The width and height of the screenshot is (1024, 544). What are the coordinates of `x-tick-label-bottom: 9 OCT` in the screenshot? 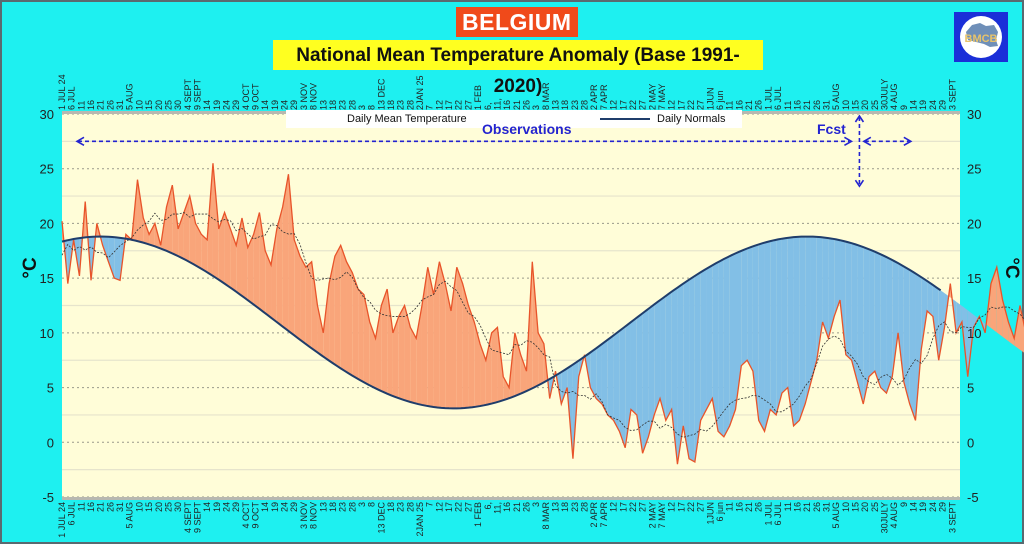 It's located at (256, 515).